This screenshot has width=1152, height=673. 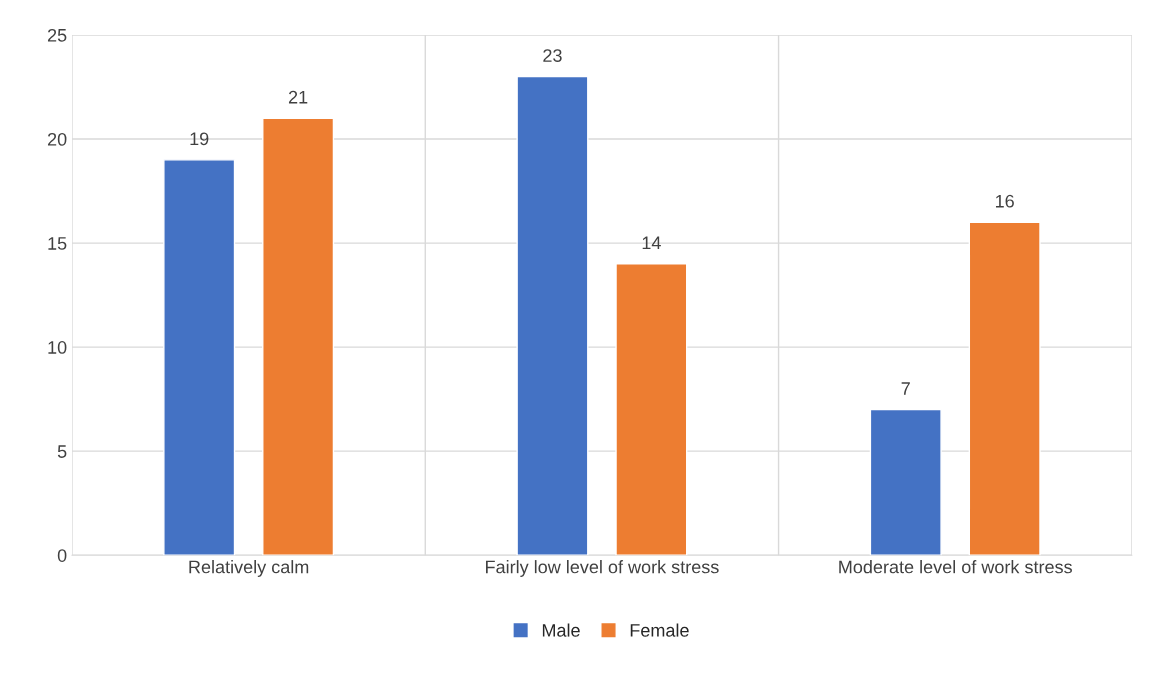 I want to click on data-label: 16, so click(x=1005, y=201).